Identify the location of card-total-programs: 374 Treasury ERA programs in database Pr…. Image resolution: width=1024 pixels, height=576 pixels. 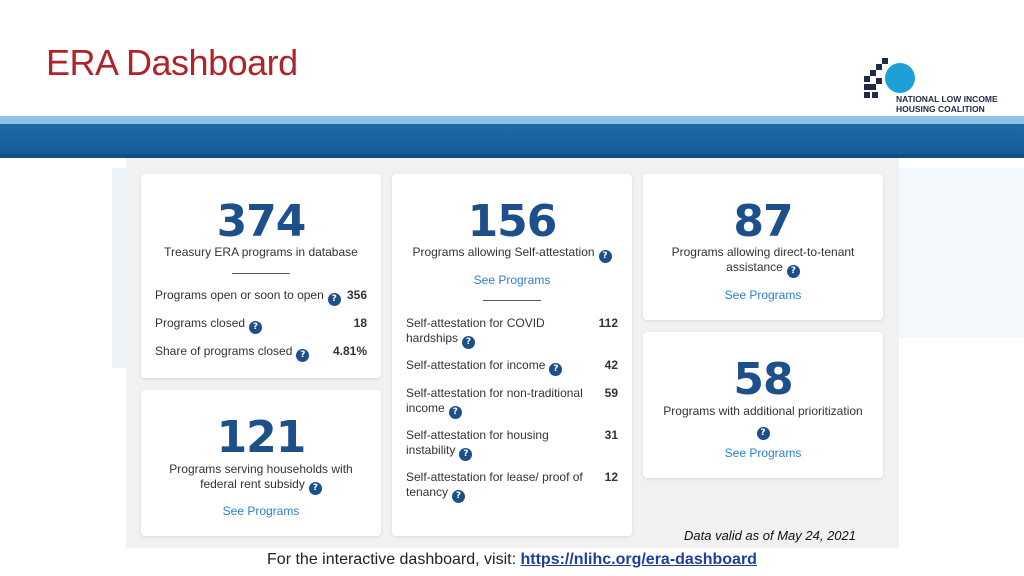
(261, 276).